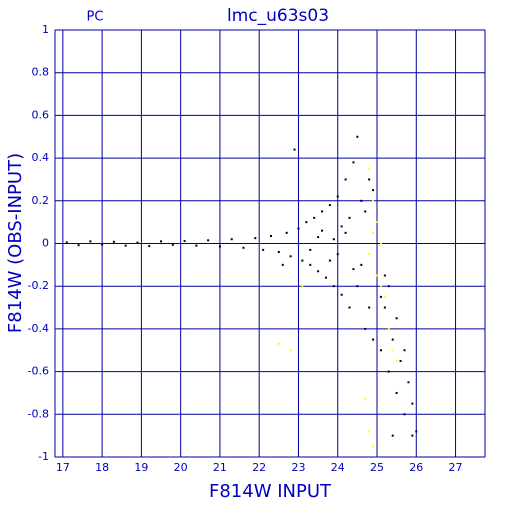 The width and height of the screenshot is (512, 512). Describe the element at coordinates (102, 467) in the screenshot. I see `x-tick-label: 18` at that location.